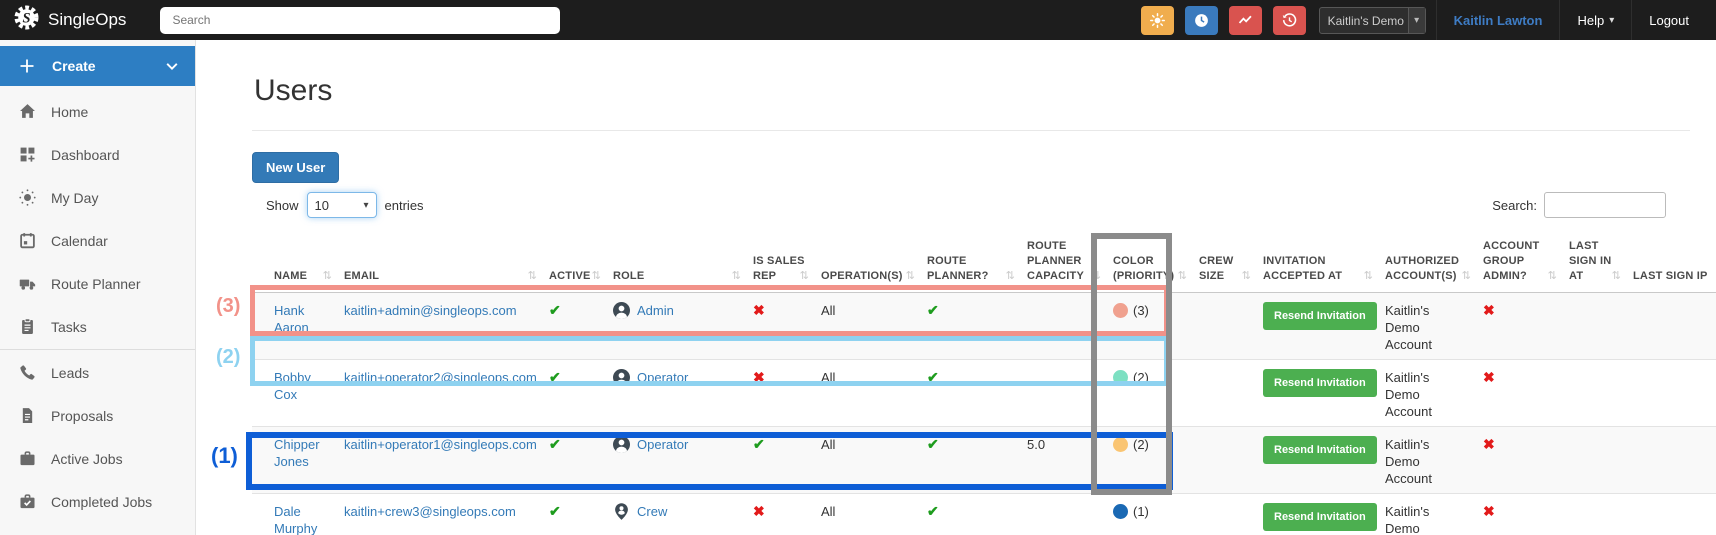  Describe the element at coordinates (866, 264) in the screenshot. I see `column-header-operation-s: OPERATION(S) ⇅` at that location.